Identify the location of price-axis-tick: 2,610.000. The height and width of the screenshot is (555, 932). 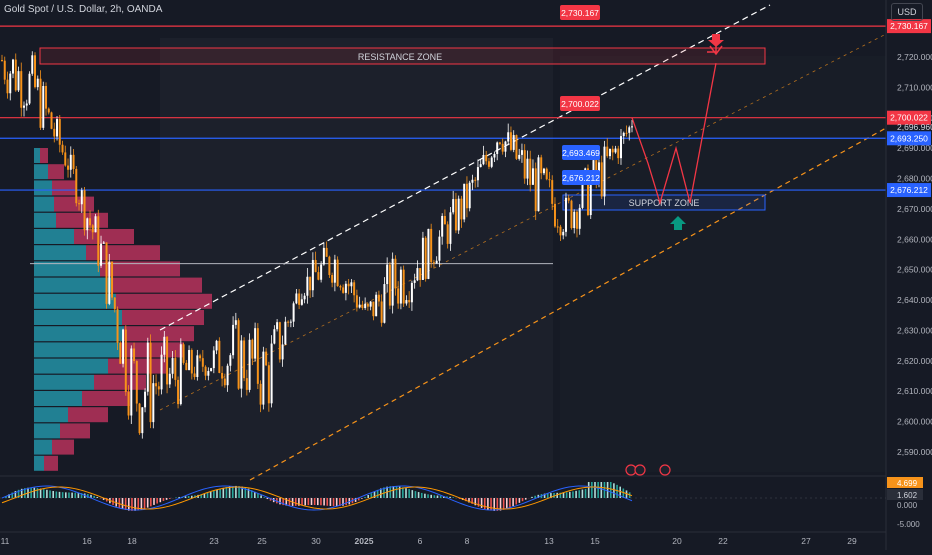
(914, 391).